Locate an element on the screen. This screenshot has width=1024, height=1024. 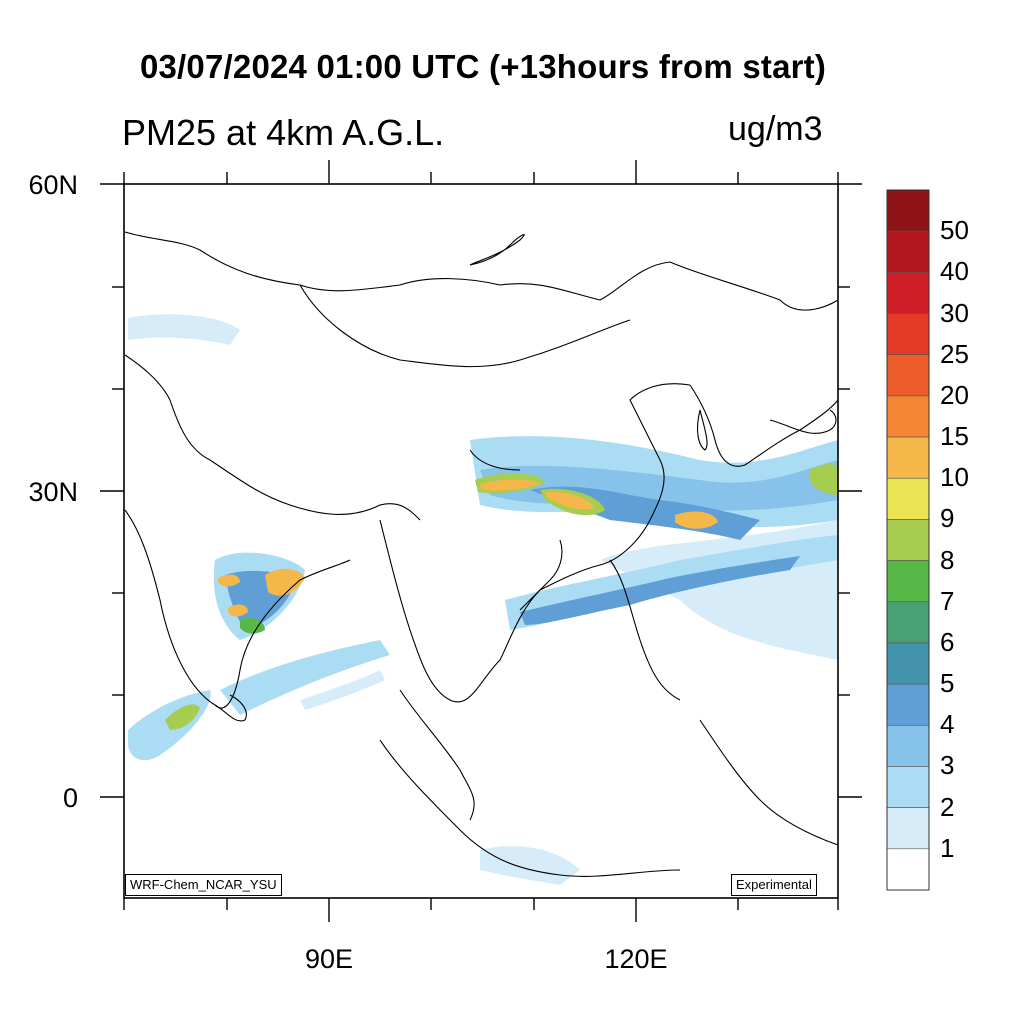
lat-label-0: 0 is located at coordinates (70, 798).